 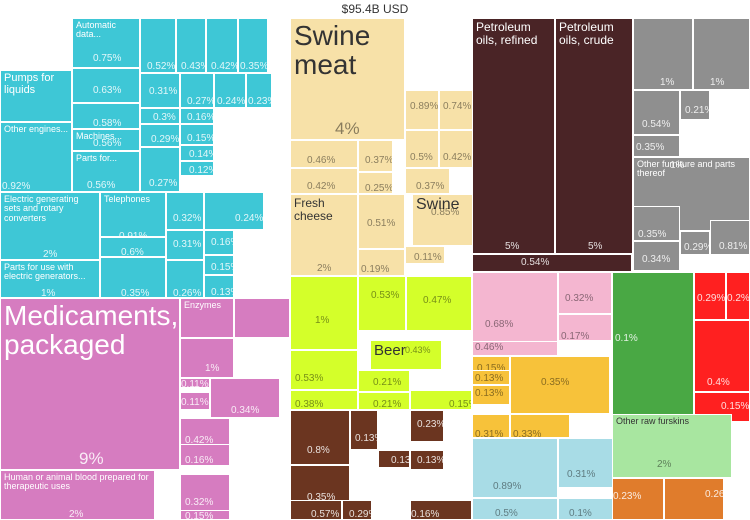 I want to click on treemap-tile: Other raw furskins 2%, so click(x=672, y=446).